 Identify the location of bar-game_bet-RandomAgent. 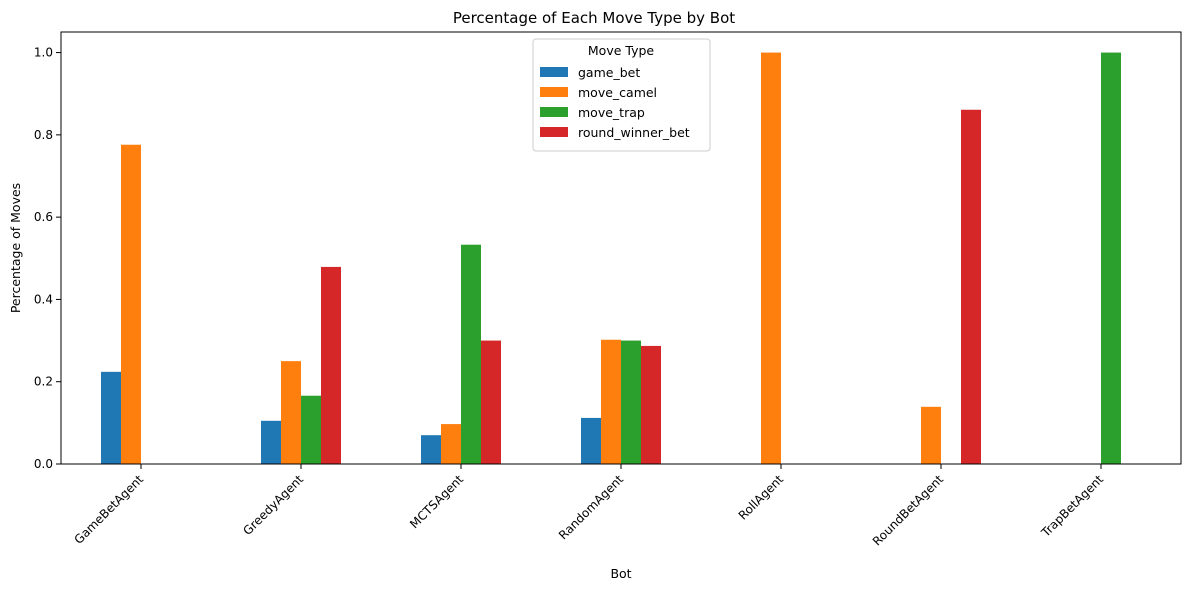
(591, 440).